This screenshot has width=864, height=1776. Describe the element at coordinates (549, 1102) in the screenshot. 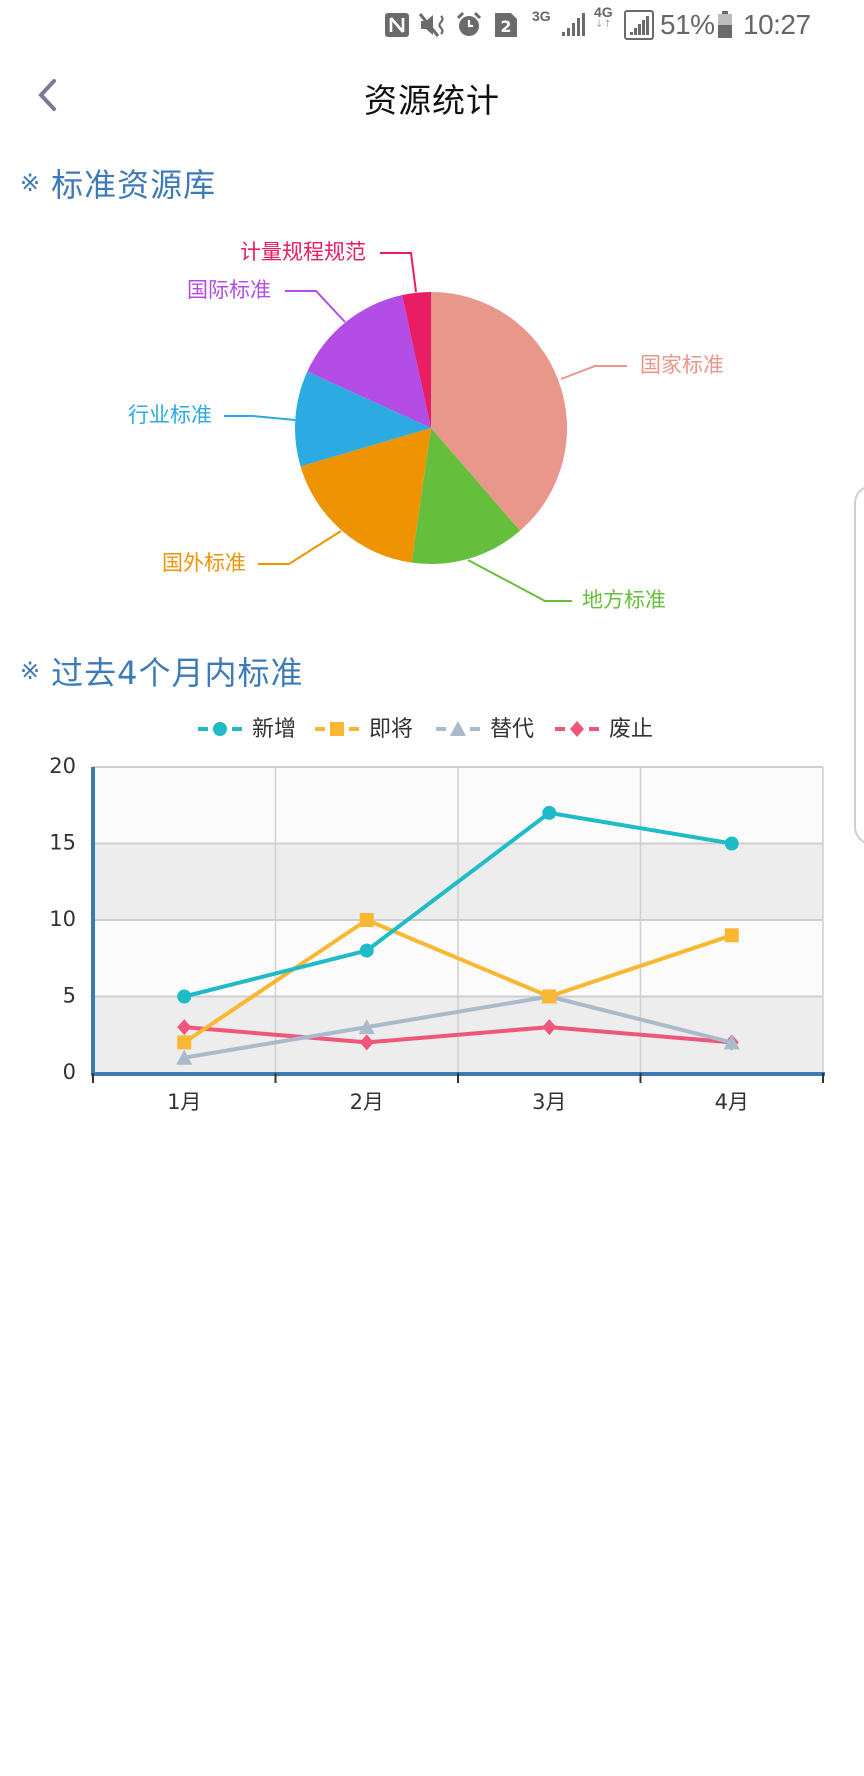

I see `x-tick-label: 3月` at that location.